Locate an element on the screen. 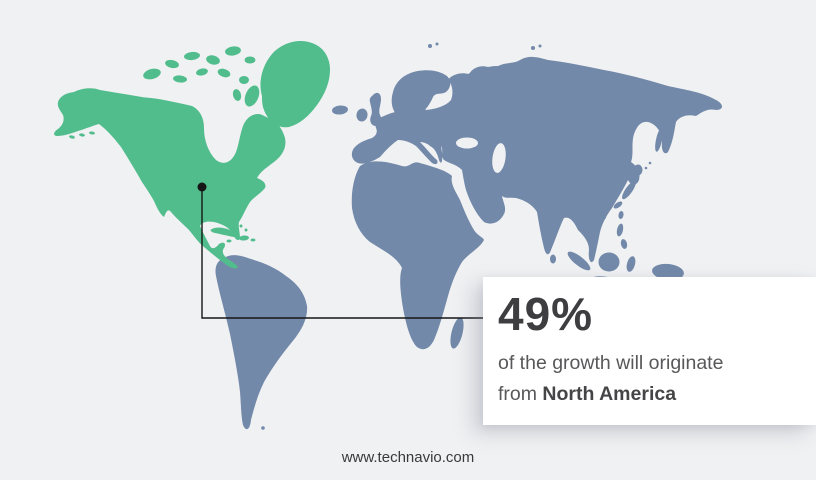  island-honshu is located at coordinates (629, 190).